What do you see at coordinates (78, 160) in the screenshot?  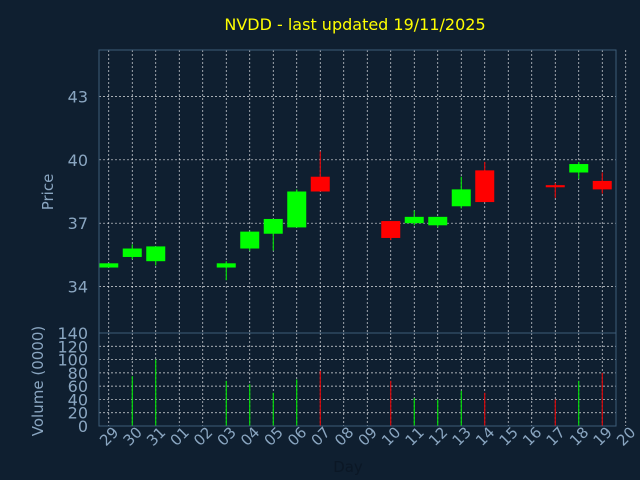 I see `price-tick-label: 40` at bounding box center [78, 160].